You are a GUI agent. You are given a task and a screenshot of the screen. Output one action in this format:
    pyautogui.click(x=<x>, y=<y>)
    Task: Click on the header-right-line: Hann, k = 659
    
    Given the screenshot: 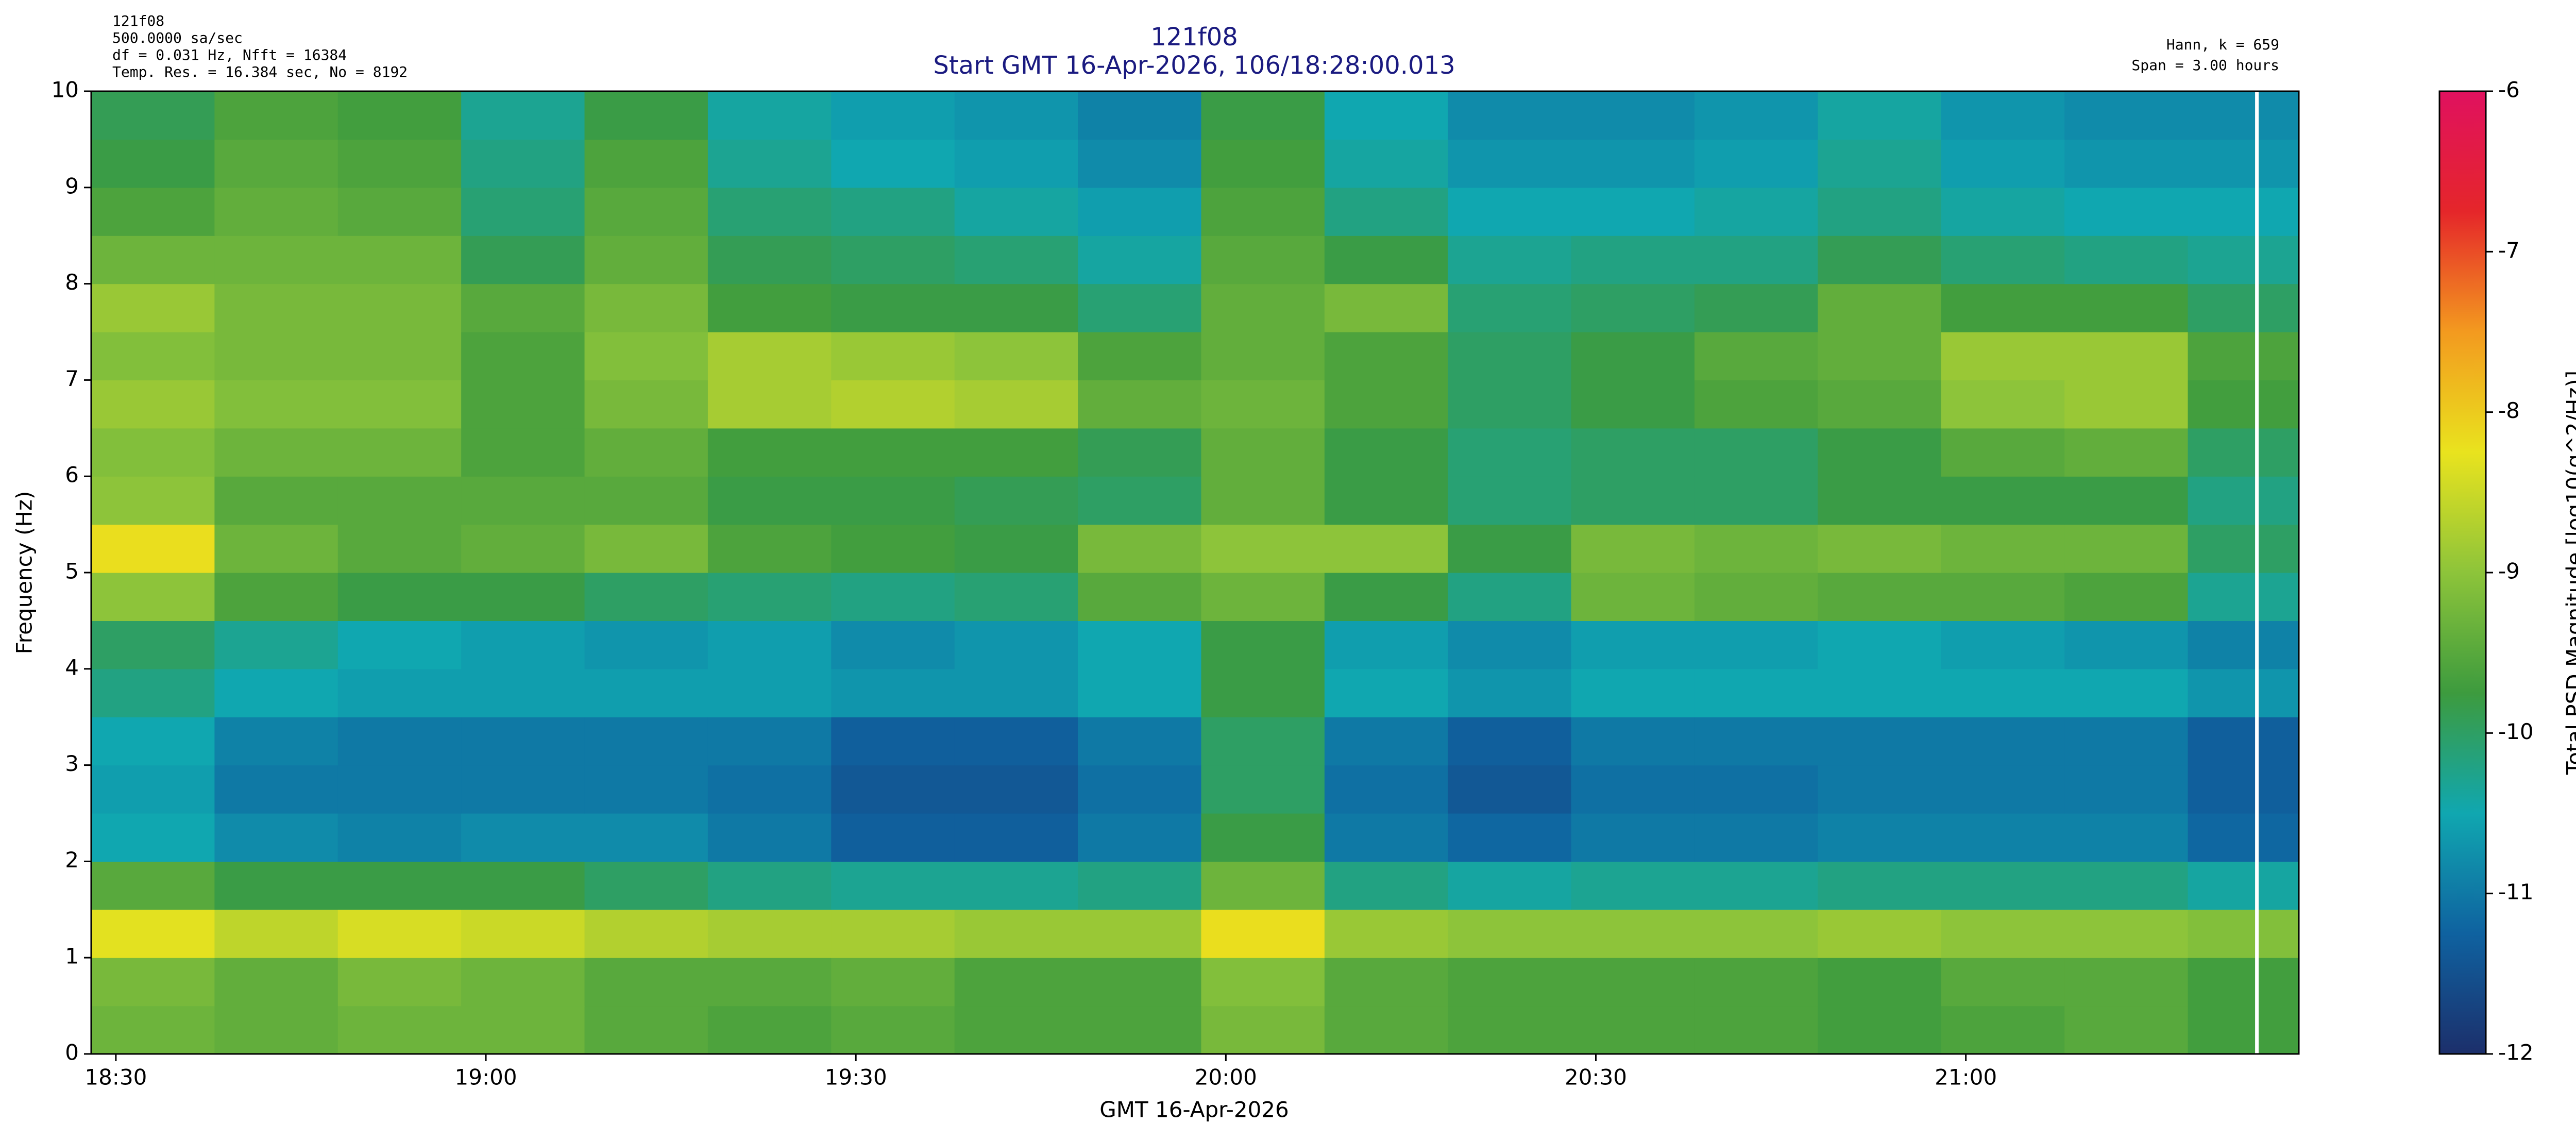 What is the action you would take?
    pyautogui.click(x=2222, y=44)
    